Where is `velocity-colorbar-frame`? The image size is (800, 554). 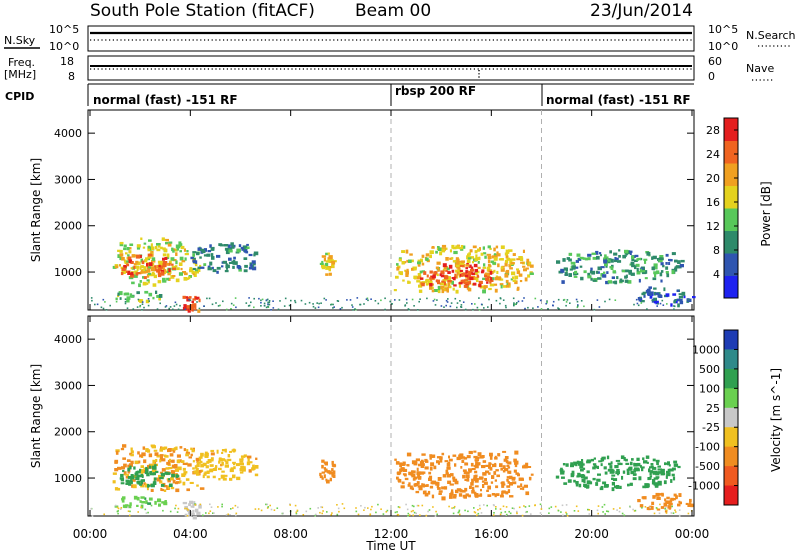 velocity-colorbar-frame is located at coordinates (731, 417).